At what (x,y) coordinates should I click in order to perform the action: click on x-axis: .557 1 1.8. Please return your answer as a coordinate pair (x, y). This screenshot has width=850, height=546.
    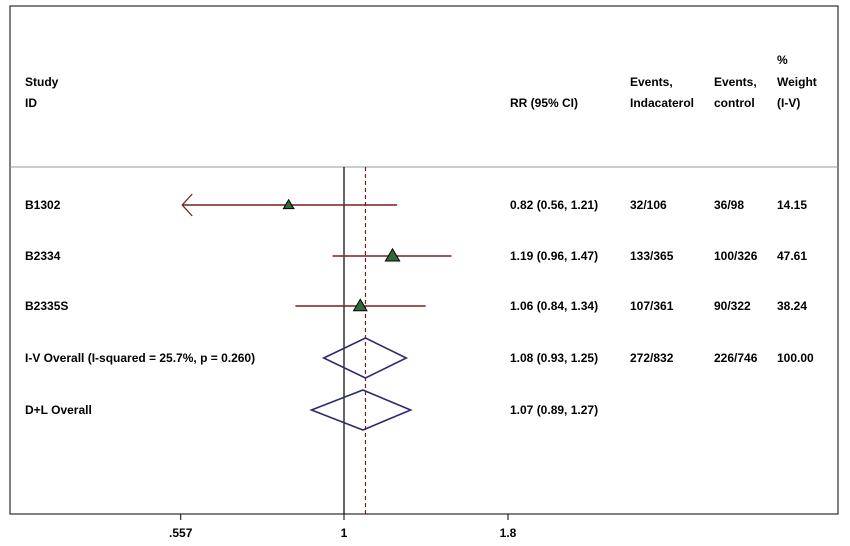
    Looking at the image, I should click on (343, 527).